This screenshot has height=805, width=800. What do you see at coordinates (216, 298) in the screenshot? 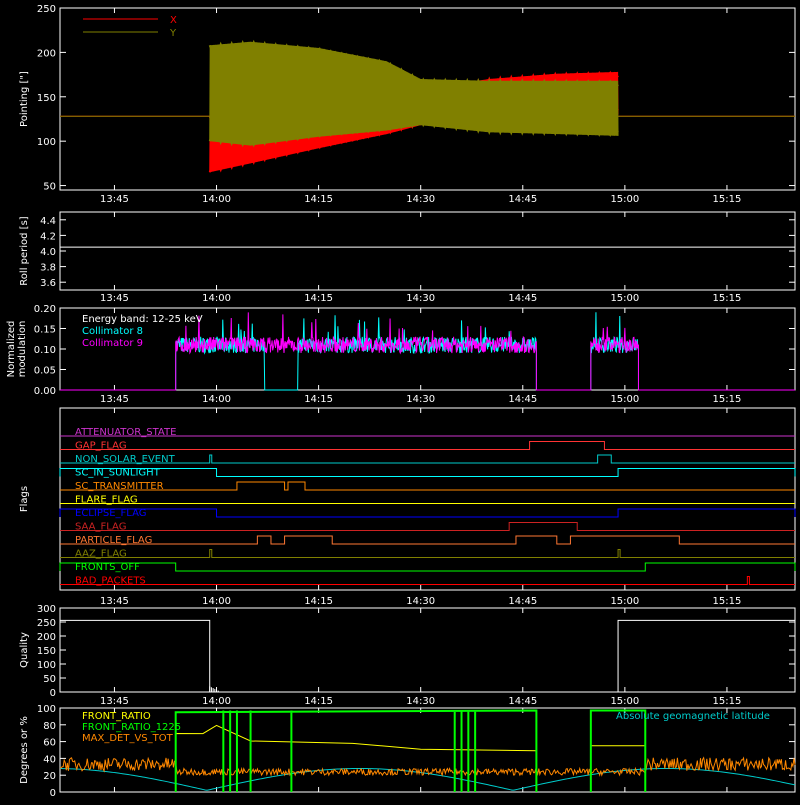
I see `roll-time-label-1: 14:00` at bounding box center [216, 298].